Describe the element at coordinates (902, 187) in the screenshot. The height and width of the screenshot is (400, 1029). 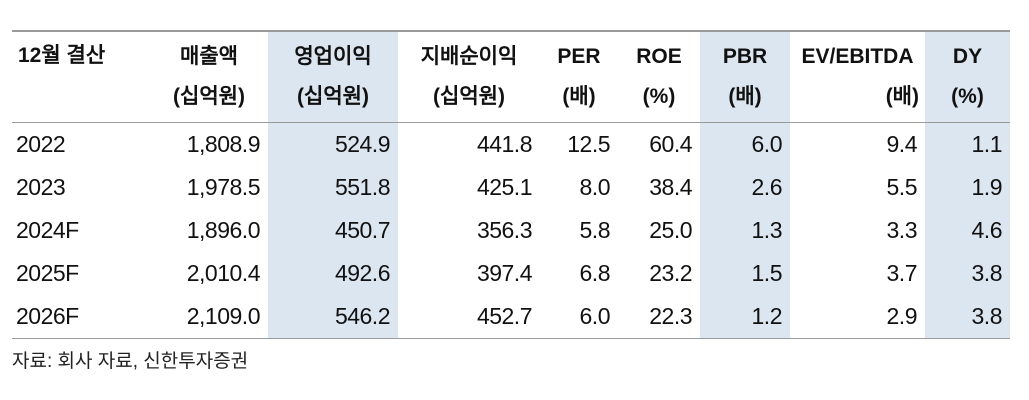
I see `table-cell: 5.5` at that location.